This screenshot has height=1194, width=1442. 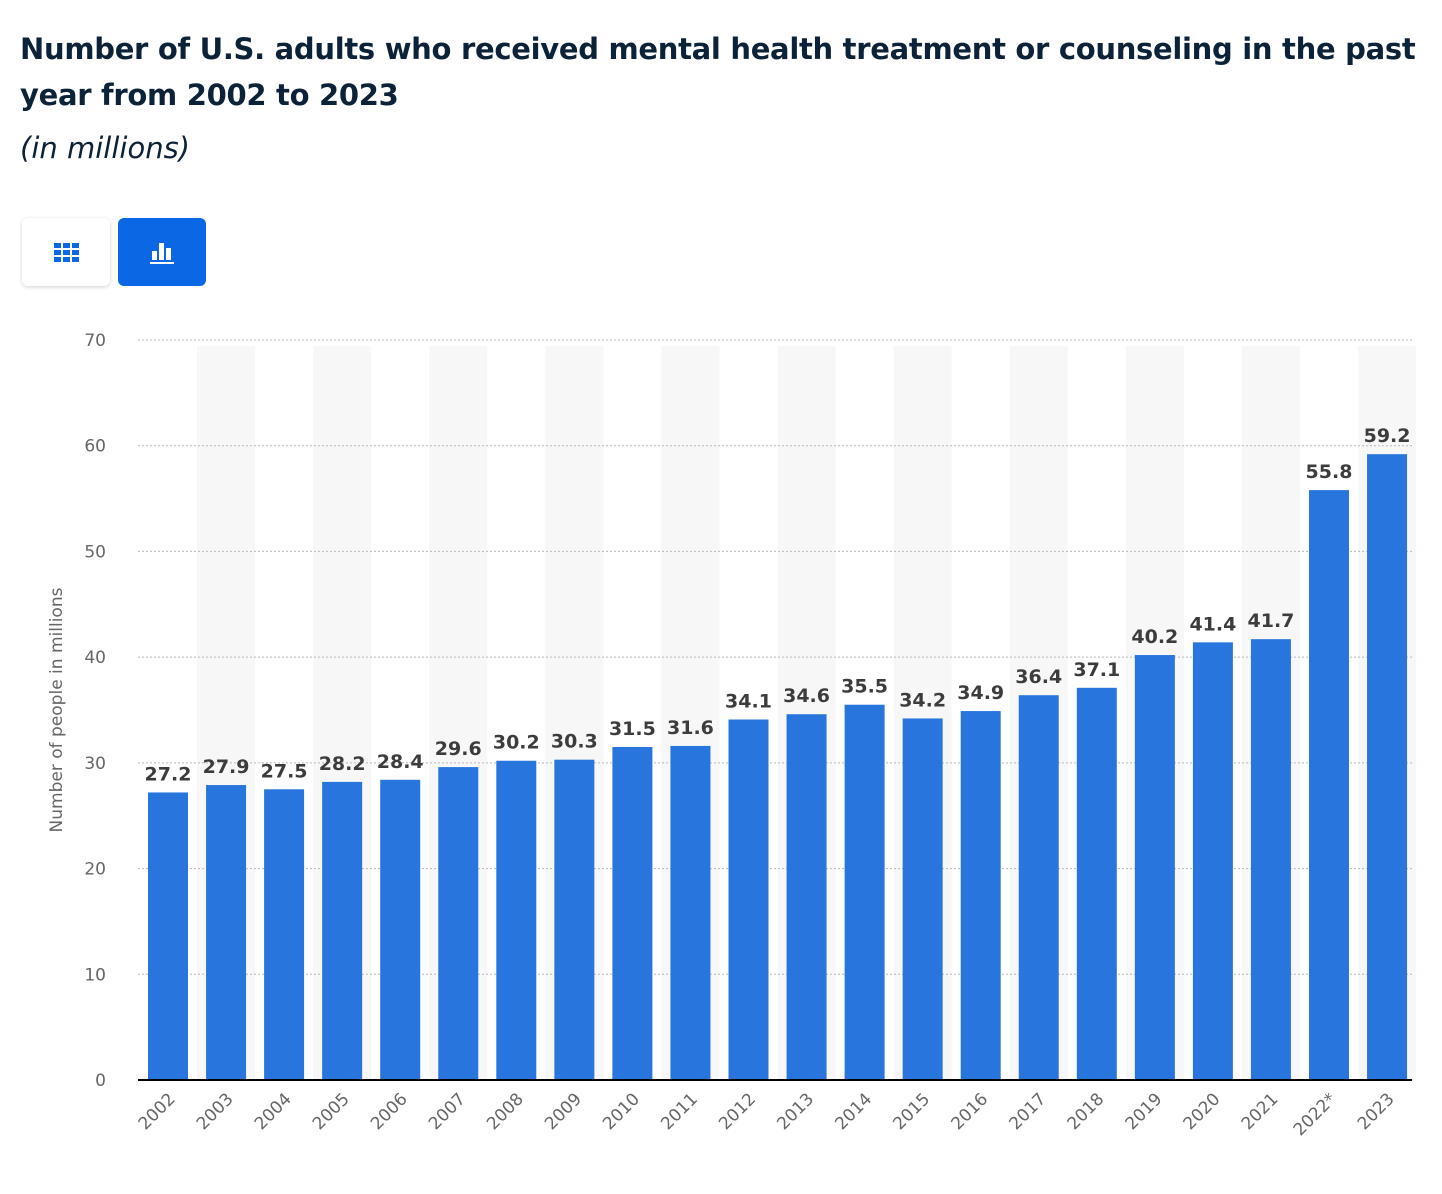 I want to click on x-tick-label: 2007, so click(x=447, y=1111).